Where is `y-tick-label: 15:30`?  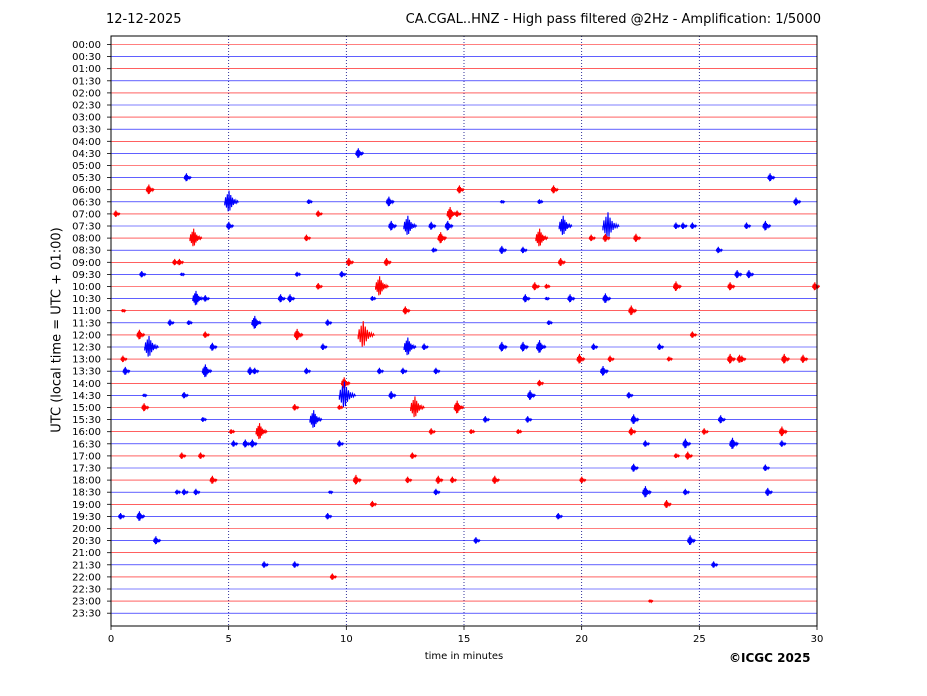 y-tick-label: 15:30 is located at coordinates (86, 420).